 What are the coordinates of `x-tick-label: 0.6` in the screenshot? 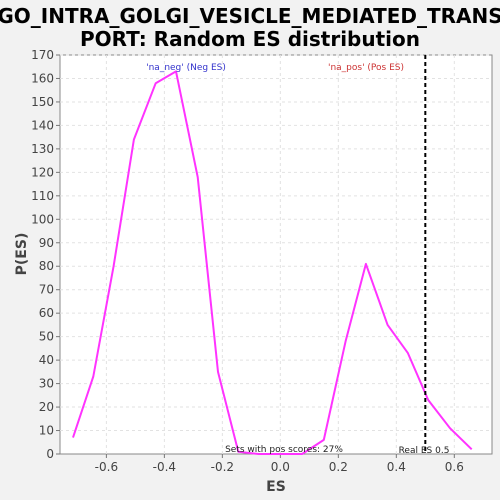 It's located at (454, 467).